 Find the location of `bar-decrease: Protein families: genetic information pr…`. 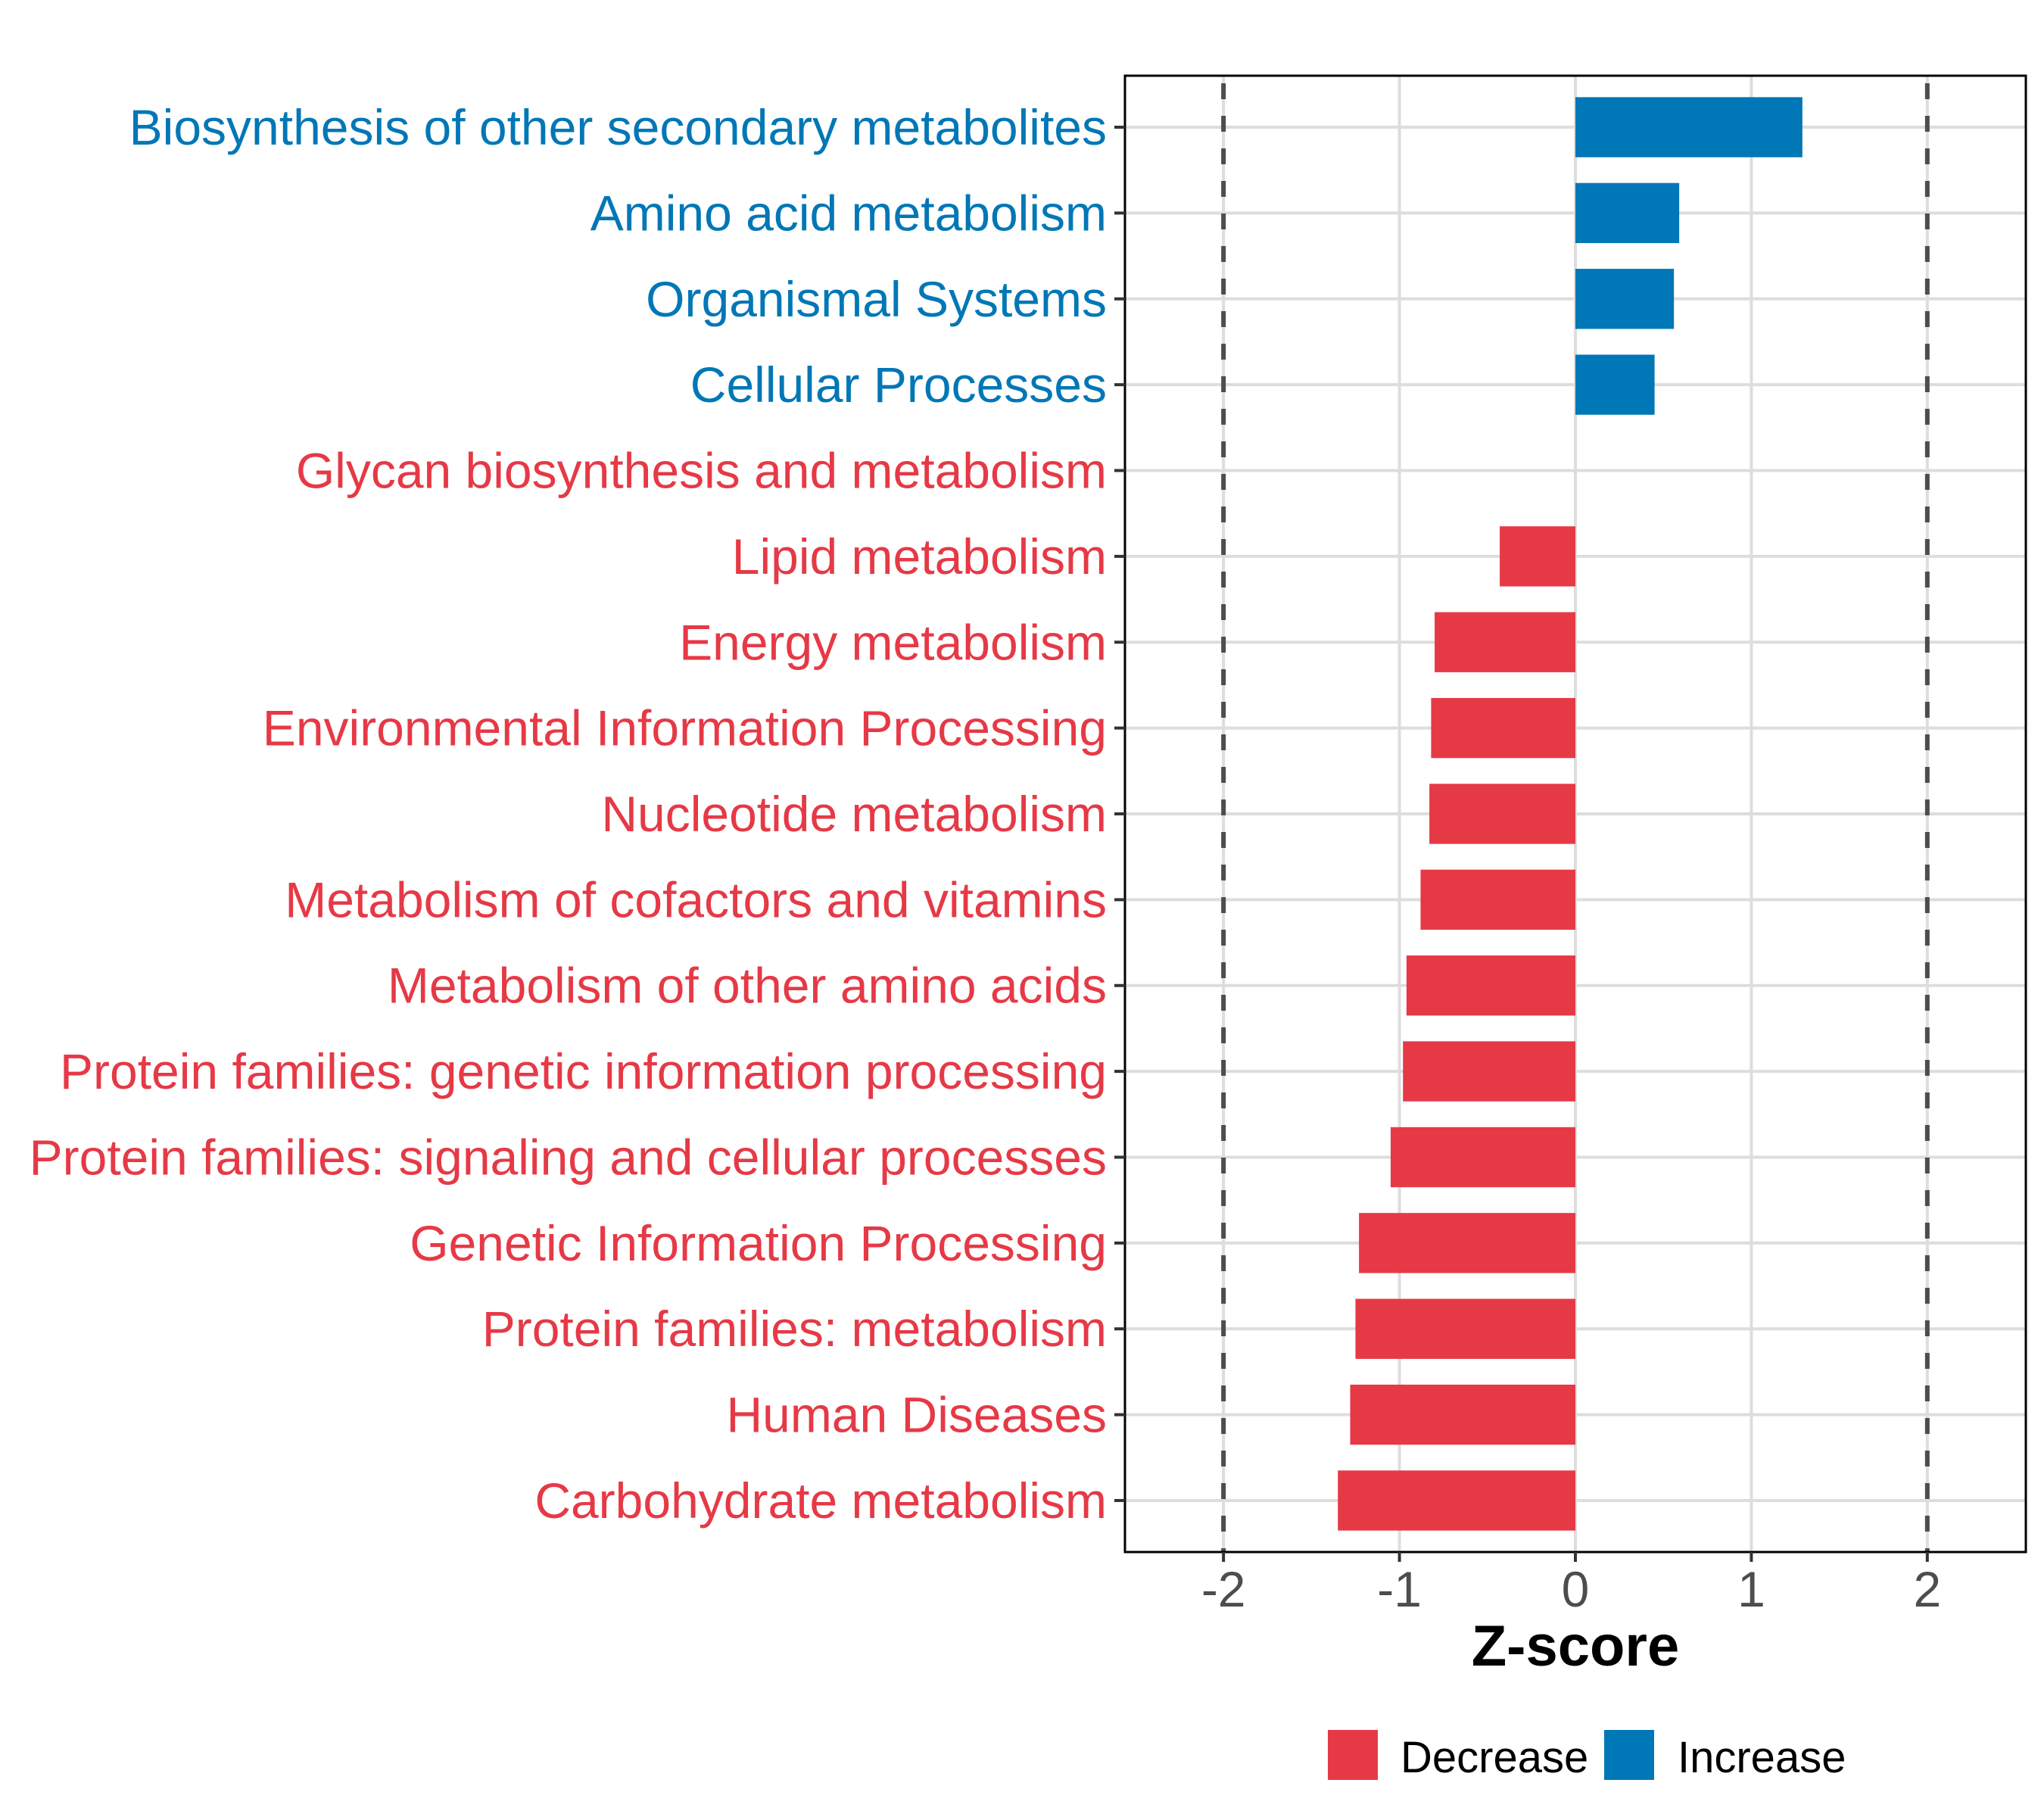

bar-decrease: Protein families: genetic information pr… is located at coordinates (1489, 1071).